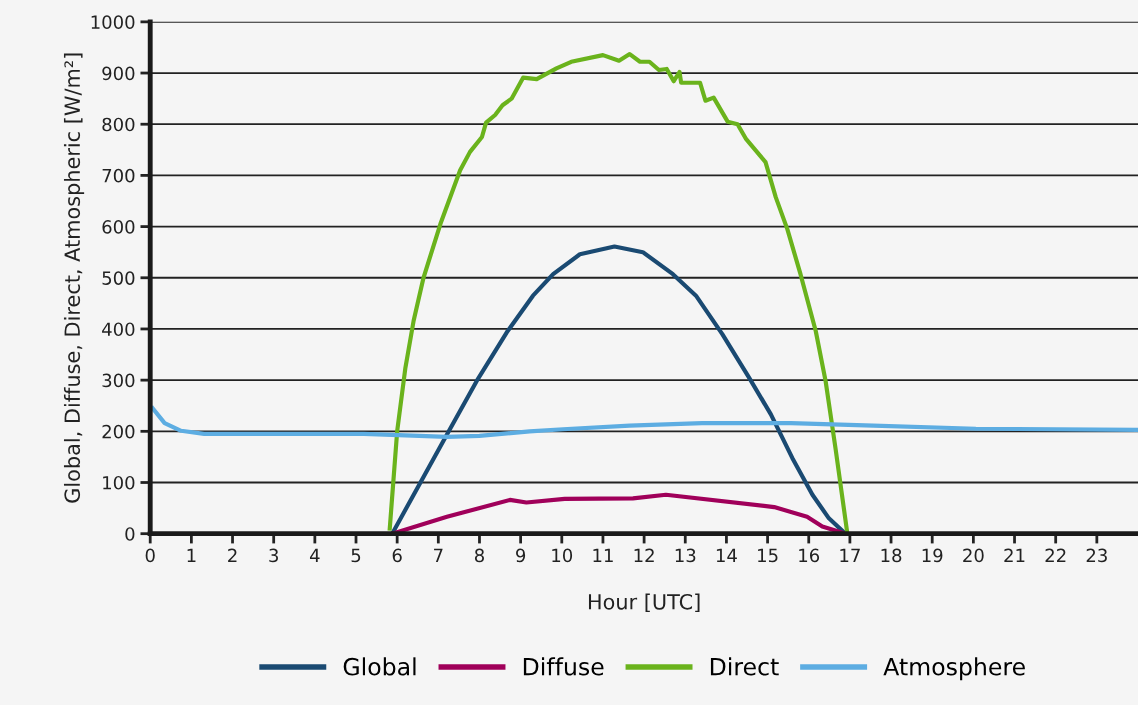 The image size is (1138, 705). What do you see at coordinates (113, 22) in the screenshot?
I see `y-tick-label: 1000` at bounding box center [113, 22].